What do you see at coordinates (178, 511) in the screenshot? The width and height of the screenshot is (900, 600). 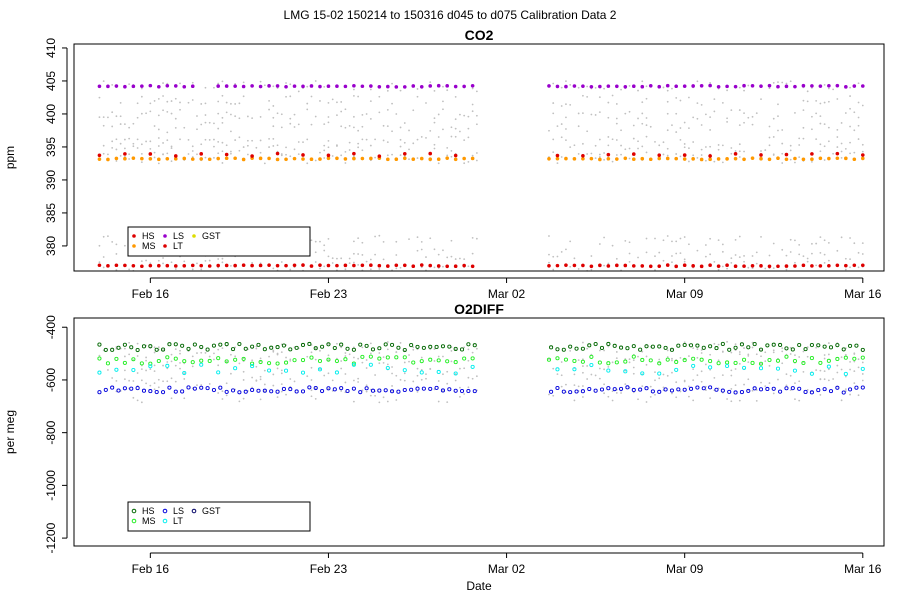 I see `legend-label: LS` at bounding box center [178, 511].